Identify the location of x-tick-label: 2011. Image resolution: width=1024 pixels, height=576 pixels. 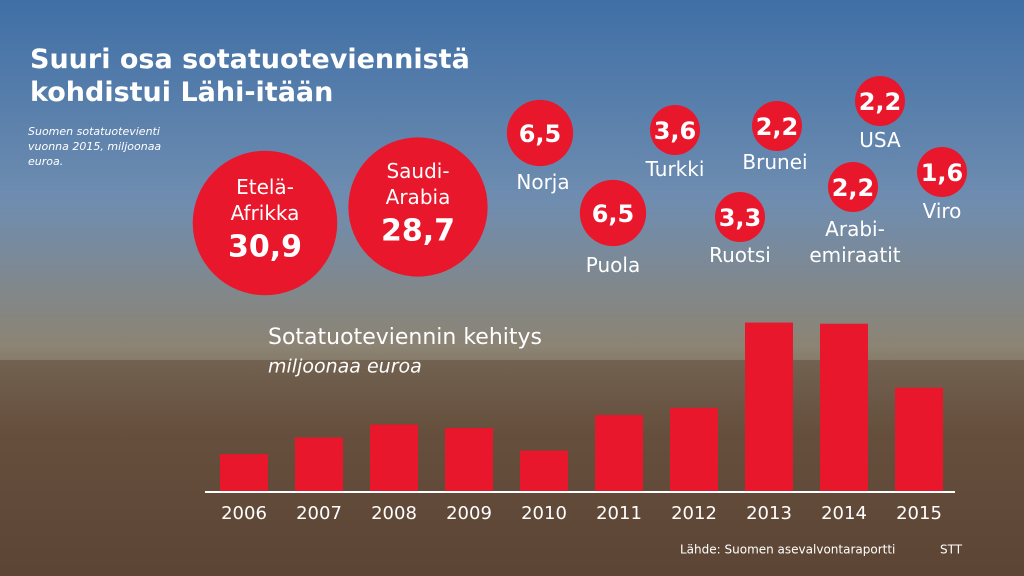
(619, 513).